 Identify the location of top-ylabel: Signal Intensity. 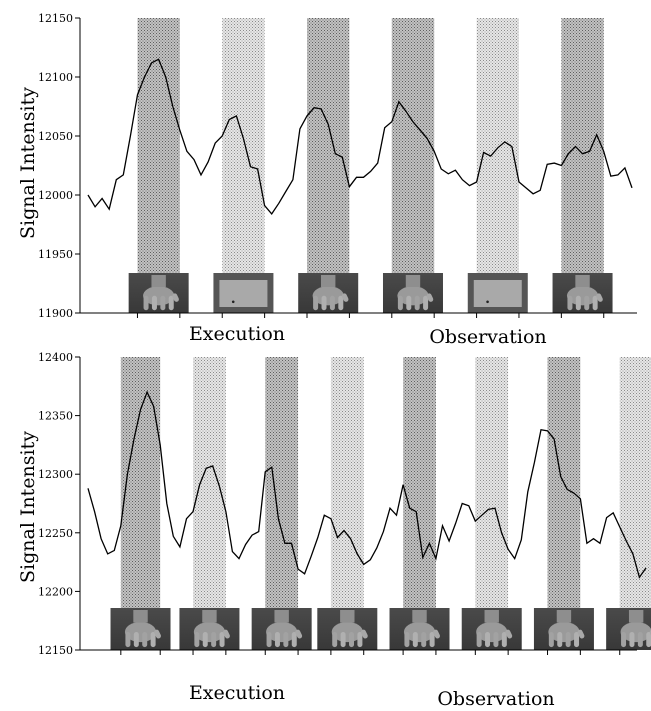
(28, 163).